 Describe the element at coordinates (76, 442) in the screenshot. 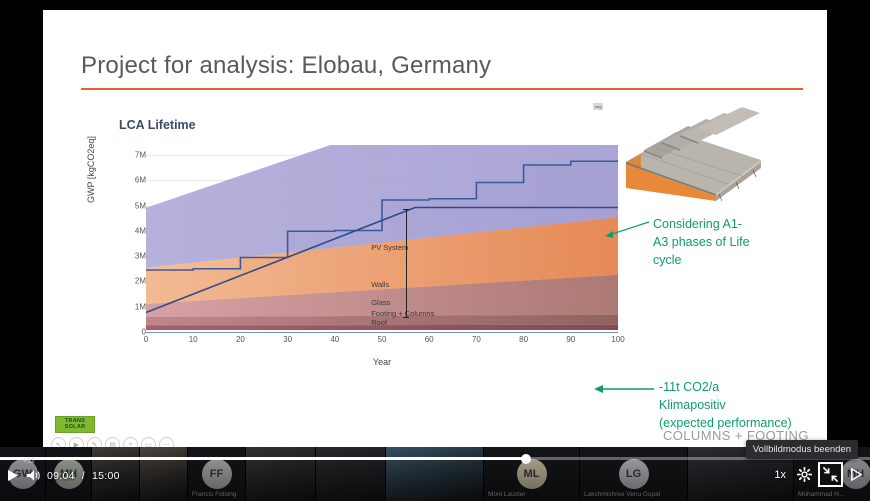

I see `play-button: ▶` at that location.